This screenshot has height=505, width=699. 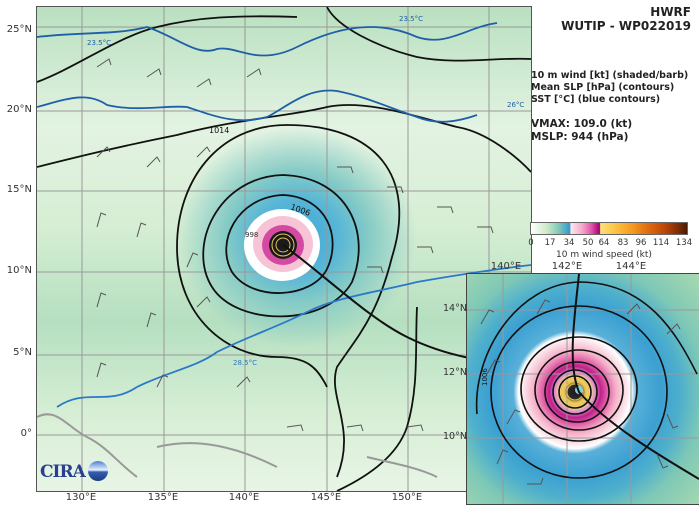 What do you see at coordinates (531, 243) in the screenshot?
I see `cb-tick-0: 0` at bounding box center [531, 243].